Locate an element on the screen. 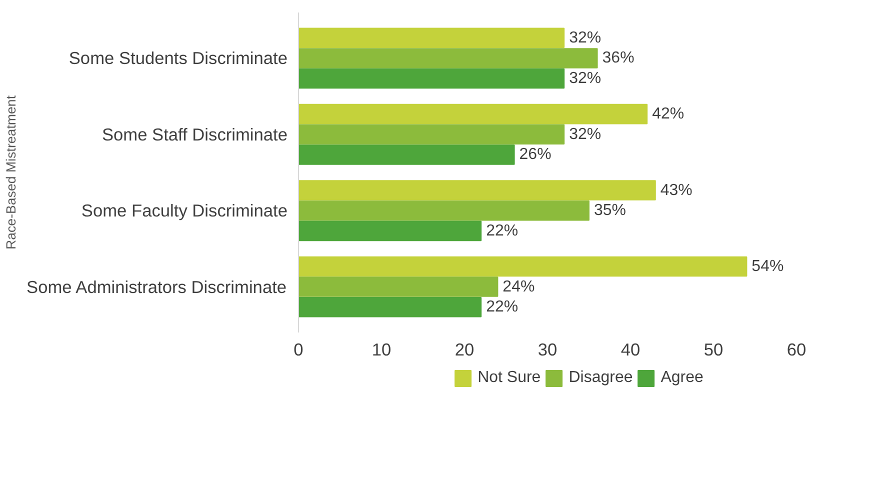  legend-label: Not Sure is located at coordinates (509, 378).